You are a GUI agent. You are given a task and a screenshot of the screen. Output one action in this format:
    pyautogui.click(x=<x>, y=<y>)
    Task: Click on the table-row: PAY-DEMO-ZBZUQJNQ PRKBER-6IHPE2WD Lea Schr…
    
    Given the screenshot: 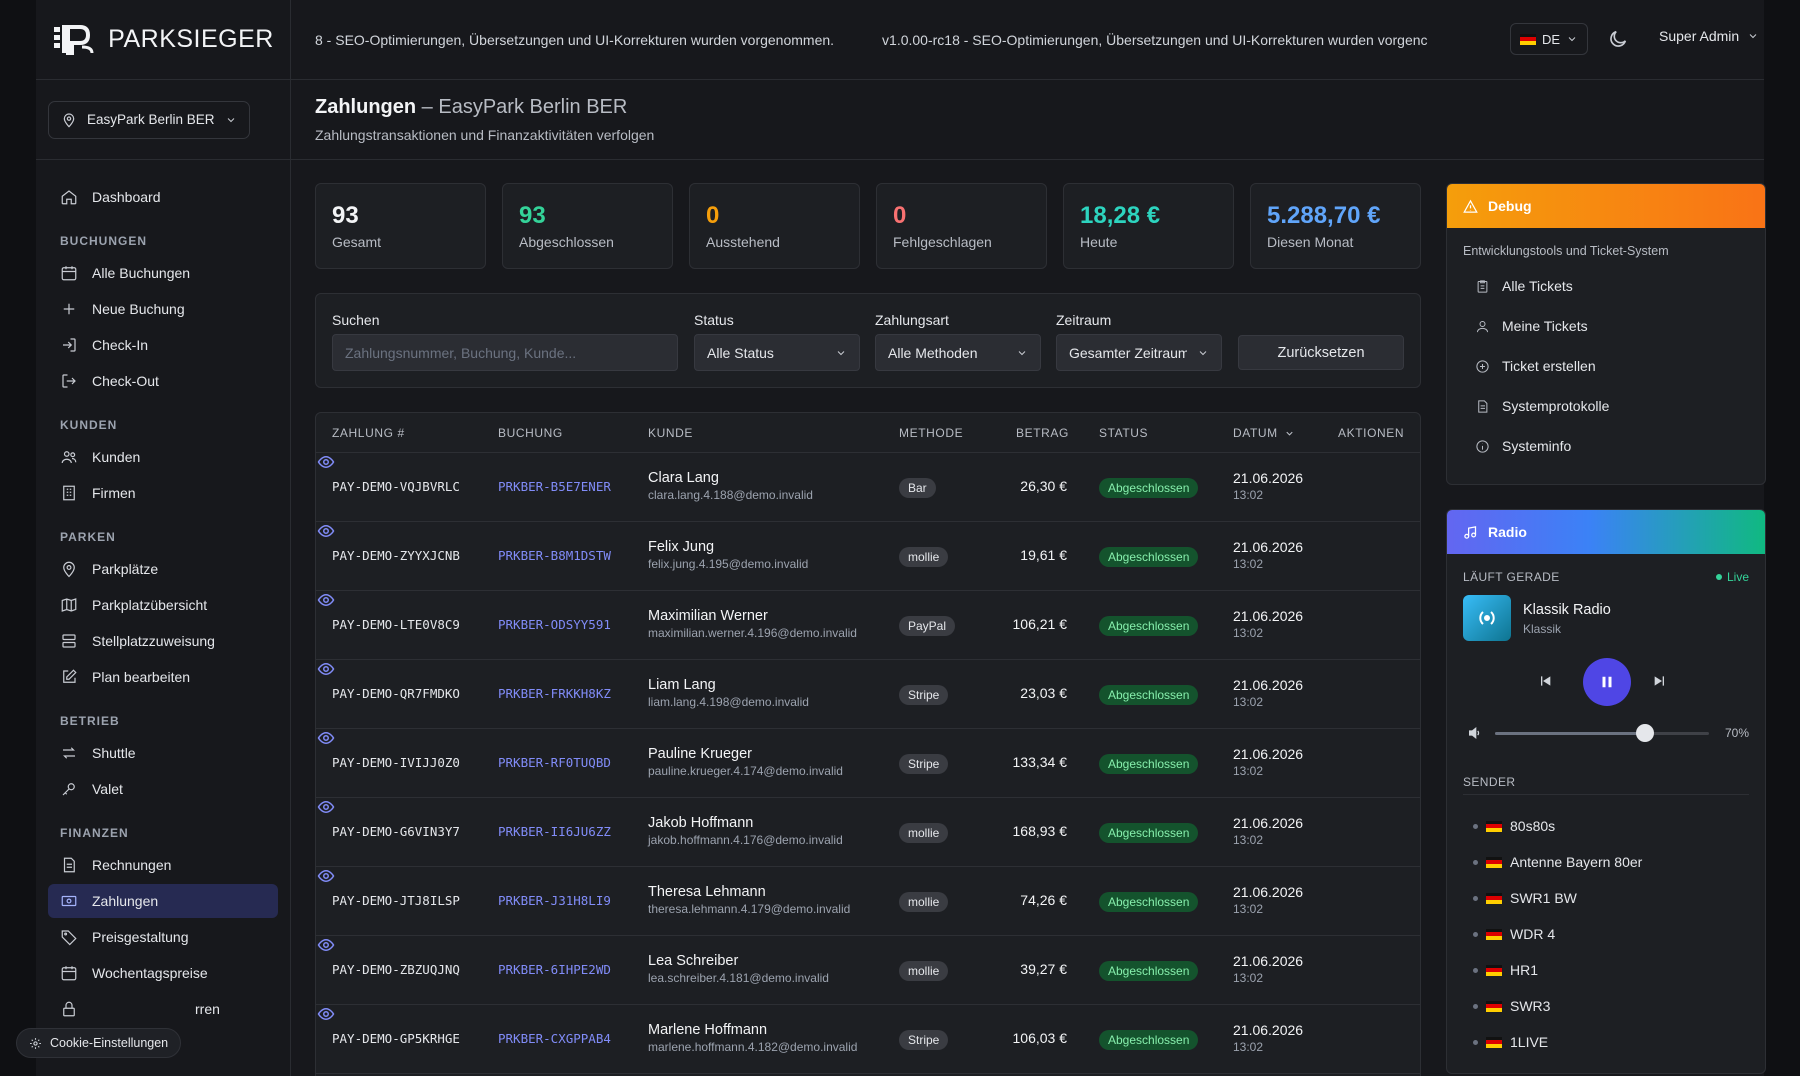 What is the action you would take?
    pyautogui.click(x=868, y=970)
    